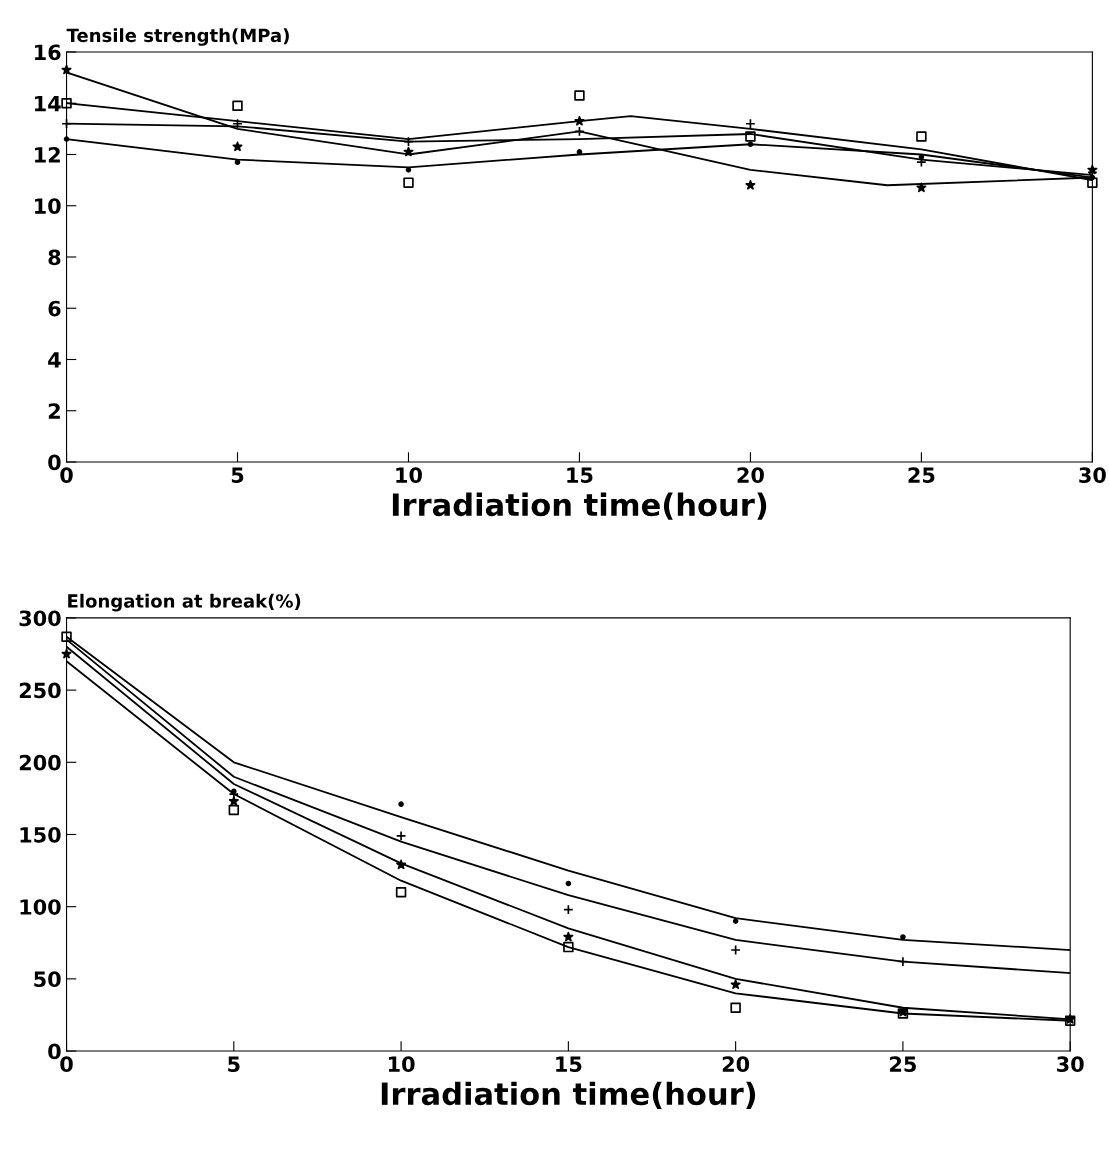 This screenshot has width=1109, height=1155. What do you see at coordinates (54, 308) in the screenshot?
I see `y-tick-label: 6` at bounding box center [54, 308].